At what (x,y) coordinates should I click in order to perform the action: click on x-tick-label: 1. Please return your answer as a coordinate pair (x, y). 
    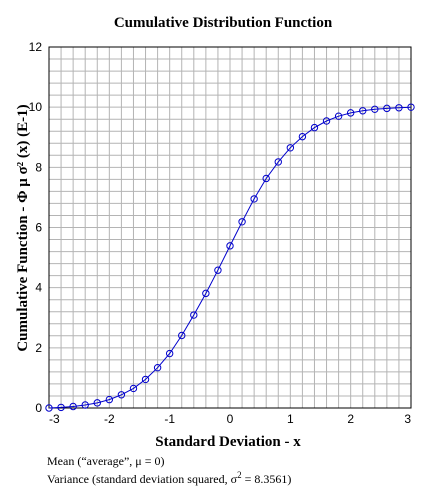
    Looking at the image, I should click on (290, 419).